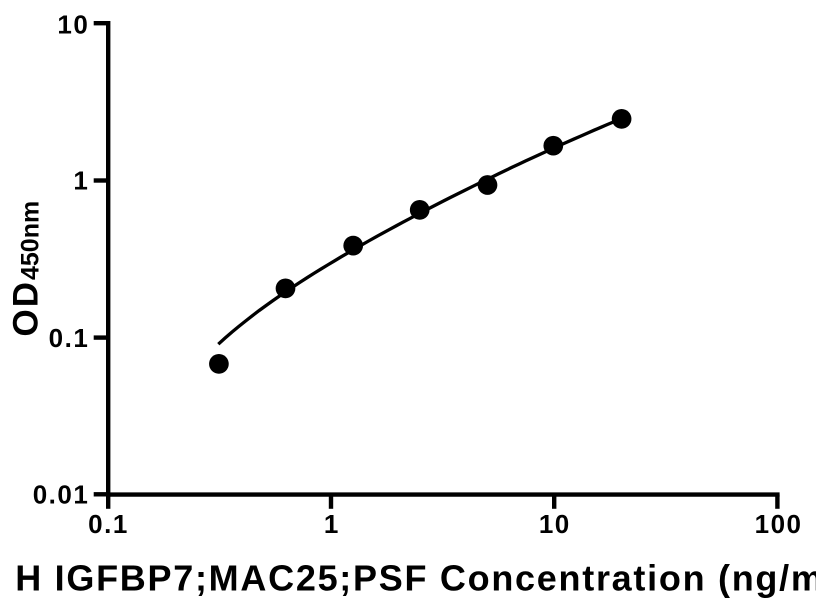 Image resolution: width=816 pixels, height=612 pixels. What do you see at coordinates (415, 578) in the screenshot?
I see `svg-text:H IGFBP7;MAC25;PSF Concentrati: H IGFBP7;MAC25;PSF Concentration (ng/ml)` at bounding box center [415, 578].